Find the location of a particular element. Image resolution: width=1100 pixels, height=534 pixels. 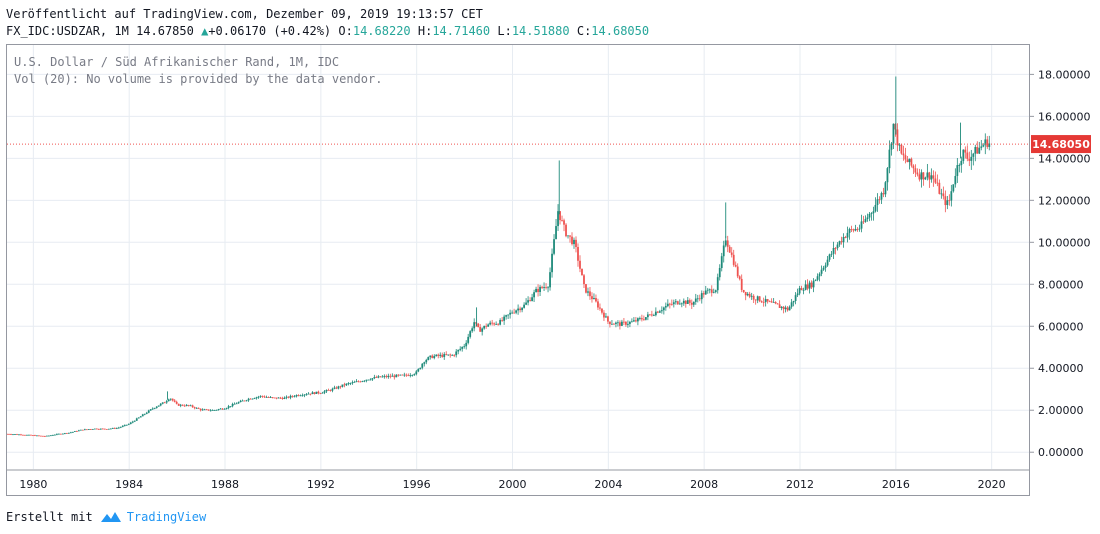

tradingview-link: TradingView is located at coordinates (166, 517).